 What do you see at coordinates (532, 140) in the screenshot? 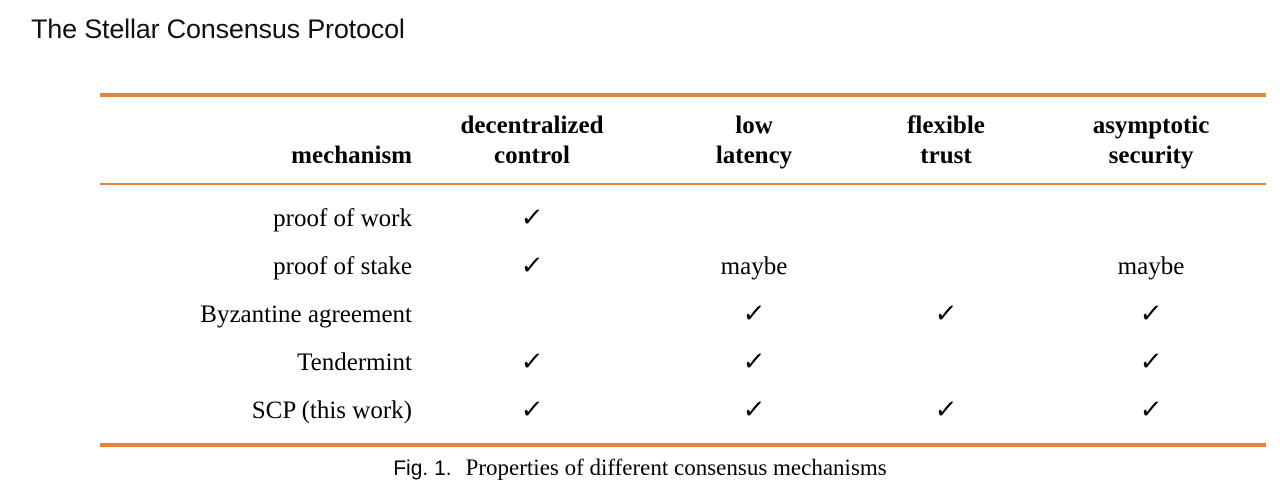
I see `column-header-decentralized-control: decentralized control` at bounding box center [532, 140].